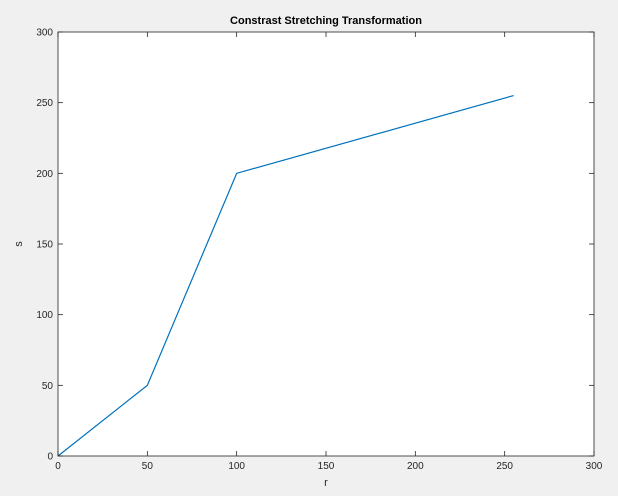 Image resolution: width=618 pixels, height=496 pixels. Describe the element at coordinates (415, 466) in the screenshot. I see `x-tick-label: 200` at that location.